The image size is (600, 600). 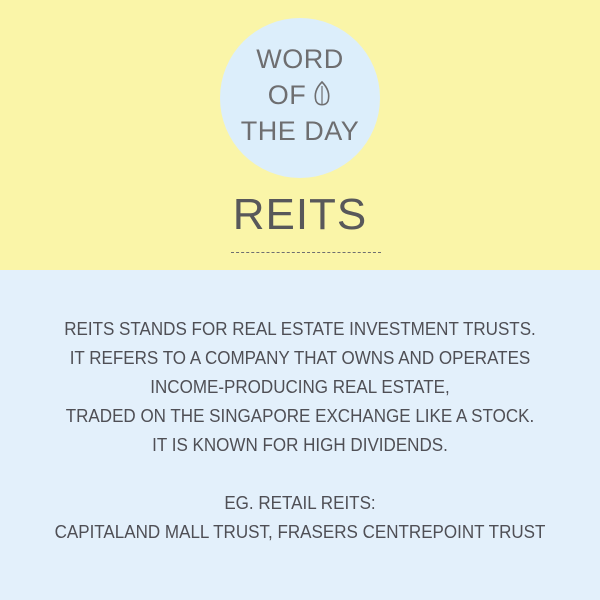 What do you see at coordinates (300, 131) in the screenshot?
I see `badge-line-the-day: THE DAY` at bounding box center [300, 131].